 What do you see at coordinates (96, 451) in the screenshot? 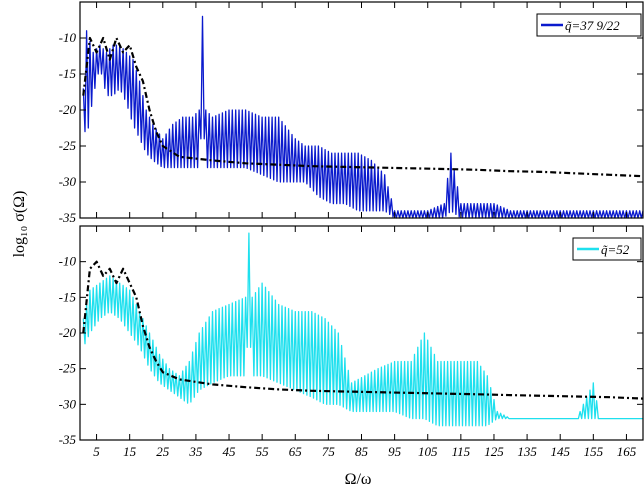
I see `x-tick-label: 5` at bounding box center [96, 451].